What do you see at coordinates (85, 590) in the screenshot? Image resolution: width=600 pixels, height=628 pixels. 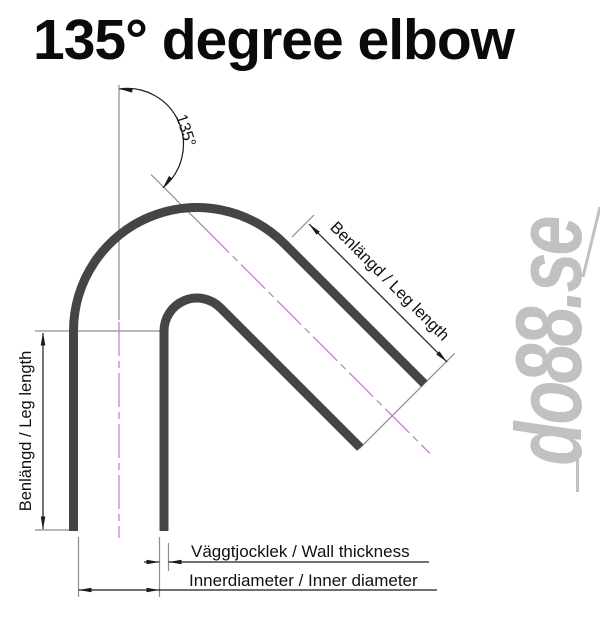 I see `arrow-inner-diameter-left` at bounding box center [85, 590].